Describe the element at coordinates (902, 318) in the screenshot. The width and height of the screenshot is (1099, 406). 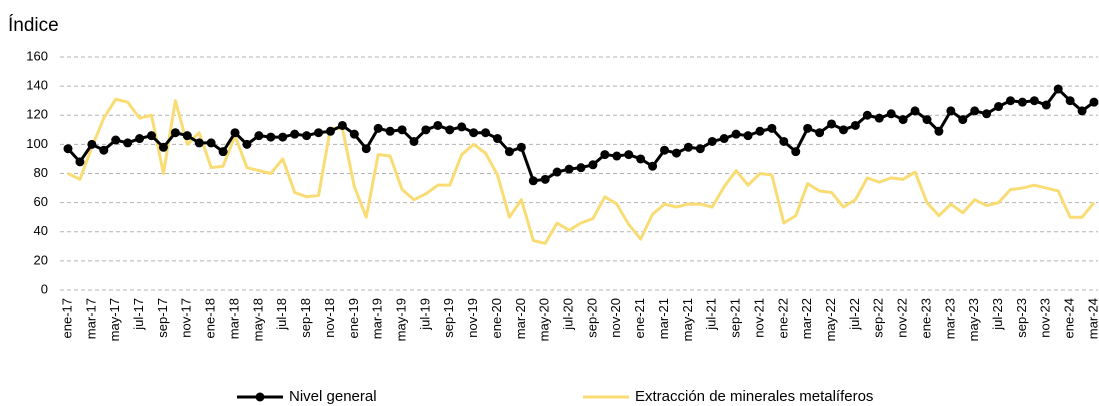
I see `x-tick-label: nov-22` at that location.